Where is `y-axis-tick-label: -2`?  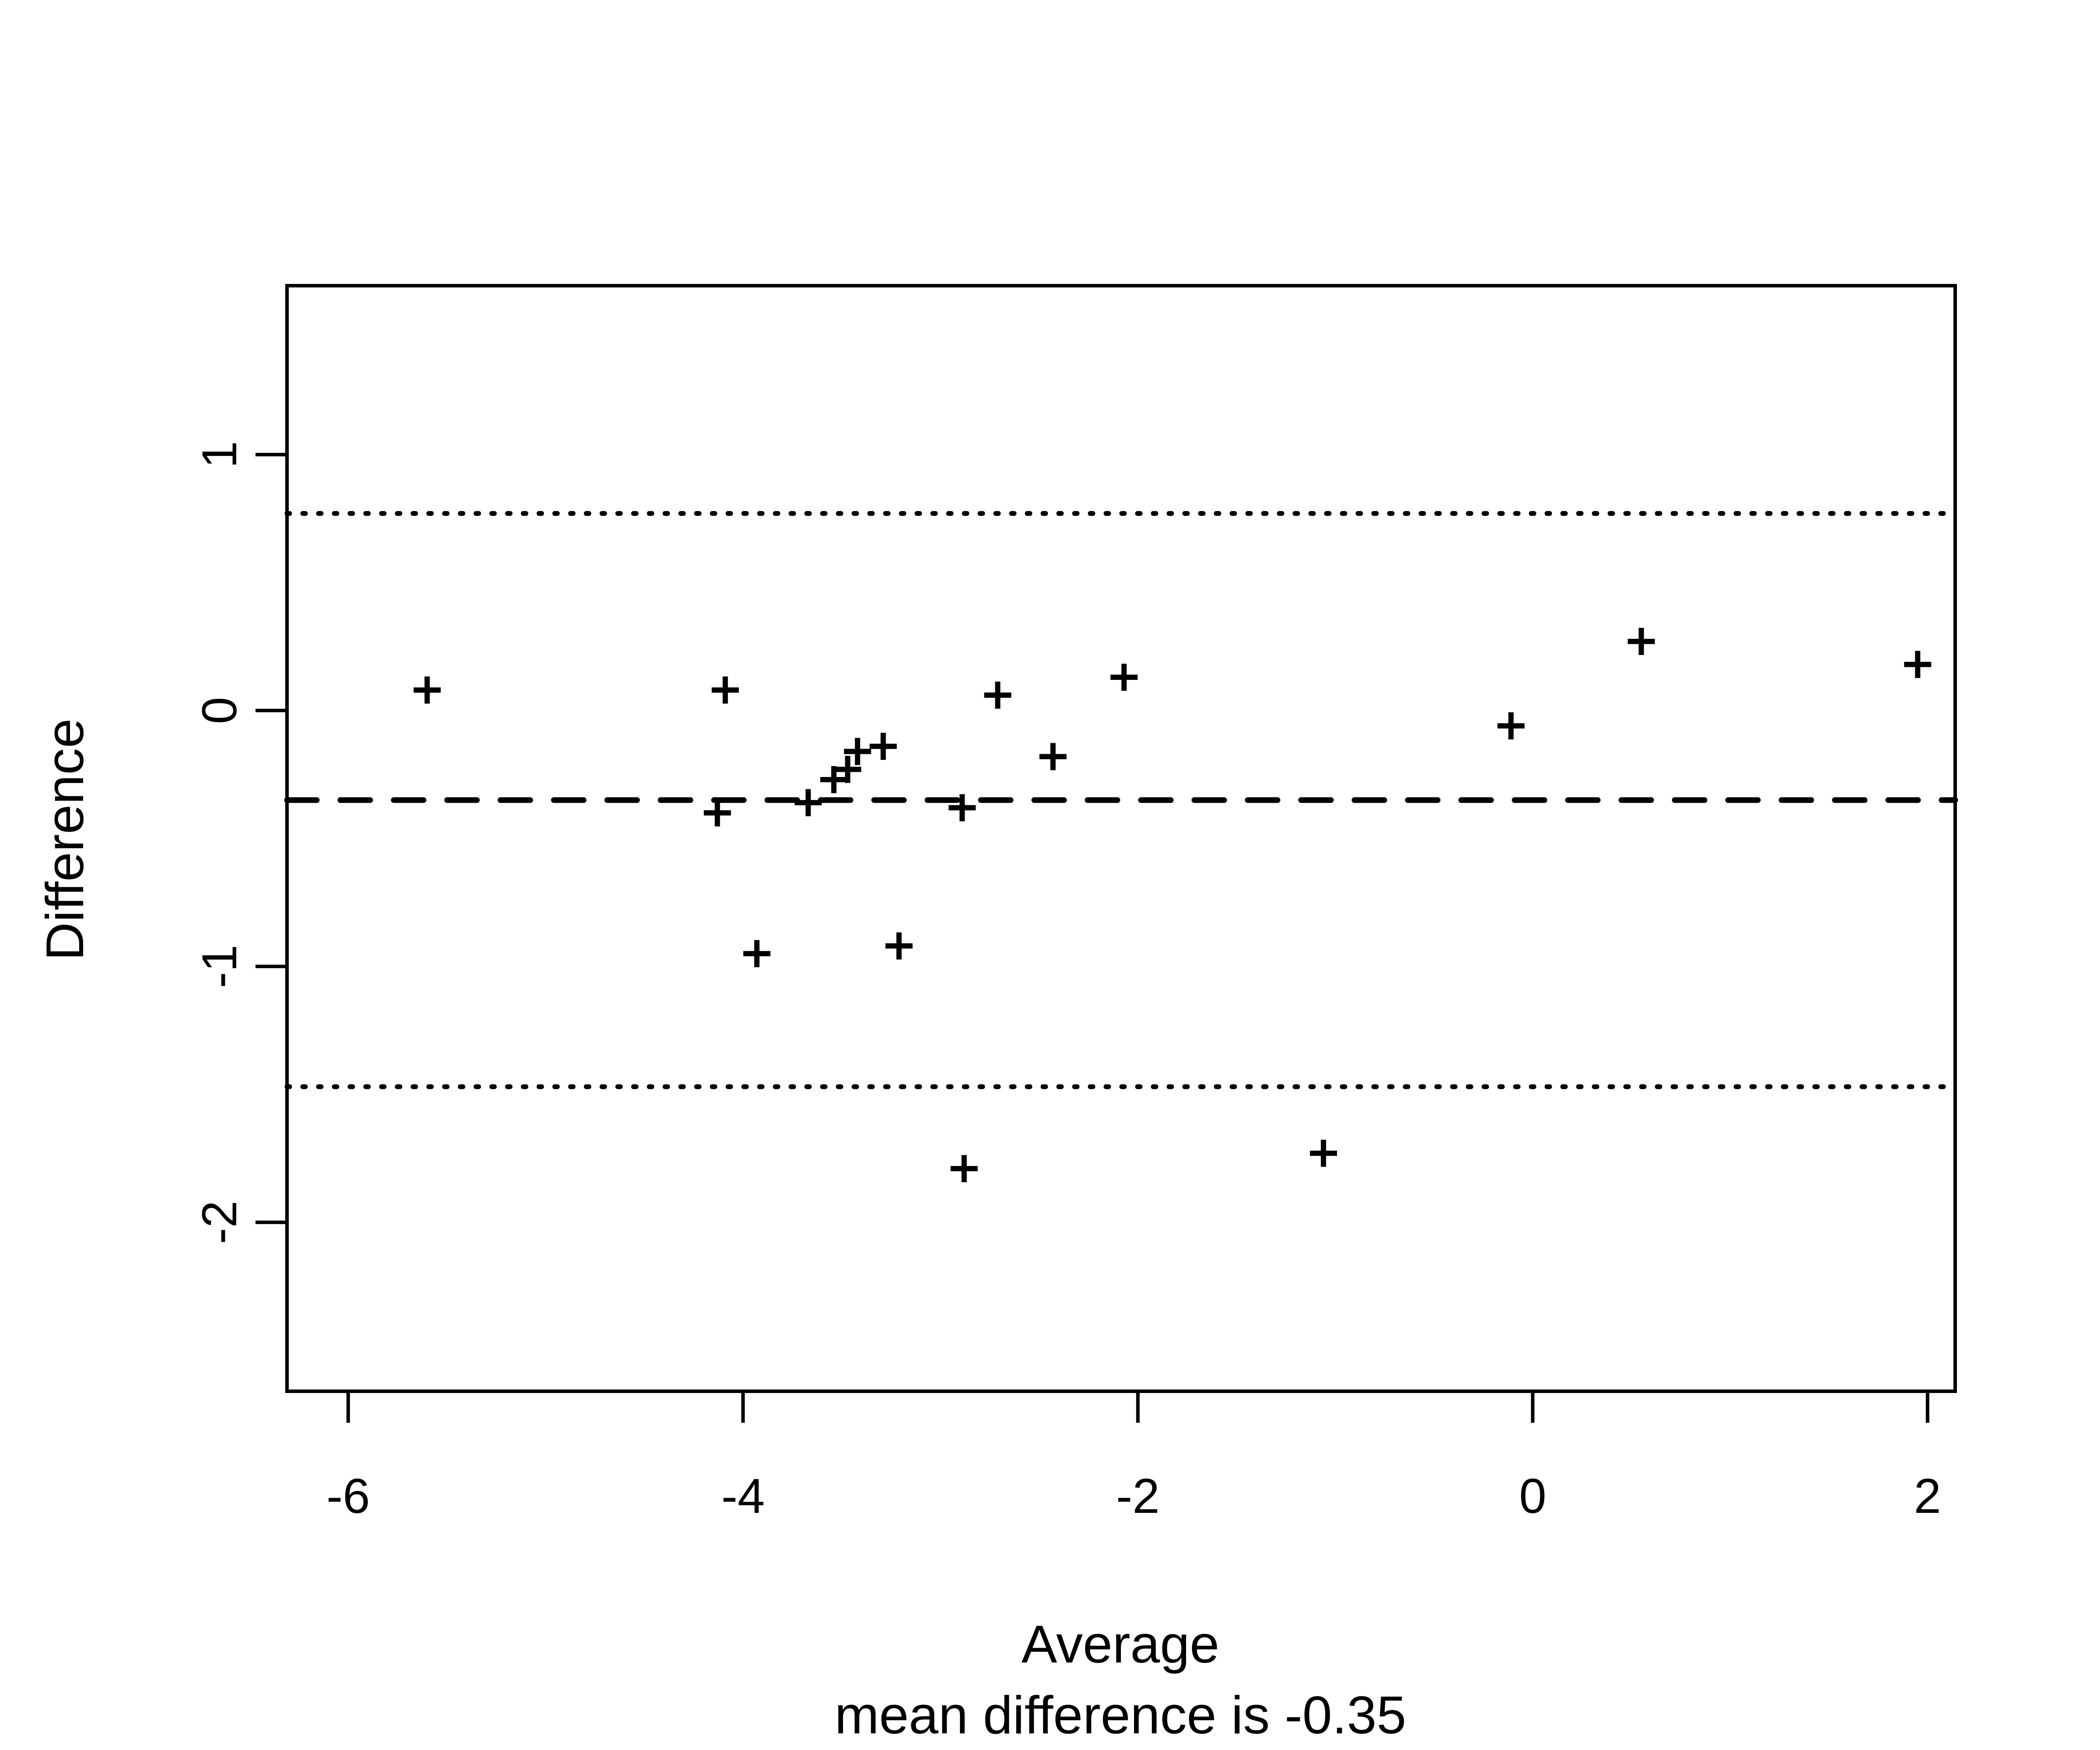 y-axis-tick-label: -2 is located at coordinates (219, 1222).